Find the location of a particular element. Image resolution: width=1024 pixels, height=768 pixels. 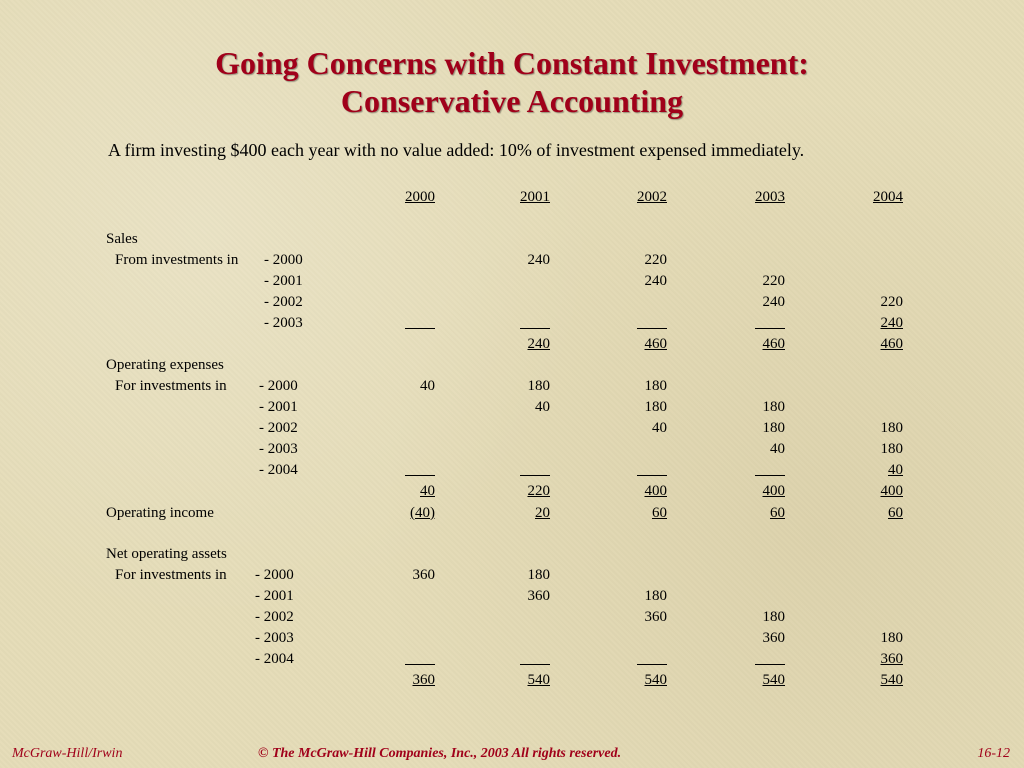

operating-income-value: 20 is located at coordinates (542, 513).